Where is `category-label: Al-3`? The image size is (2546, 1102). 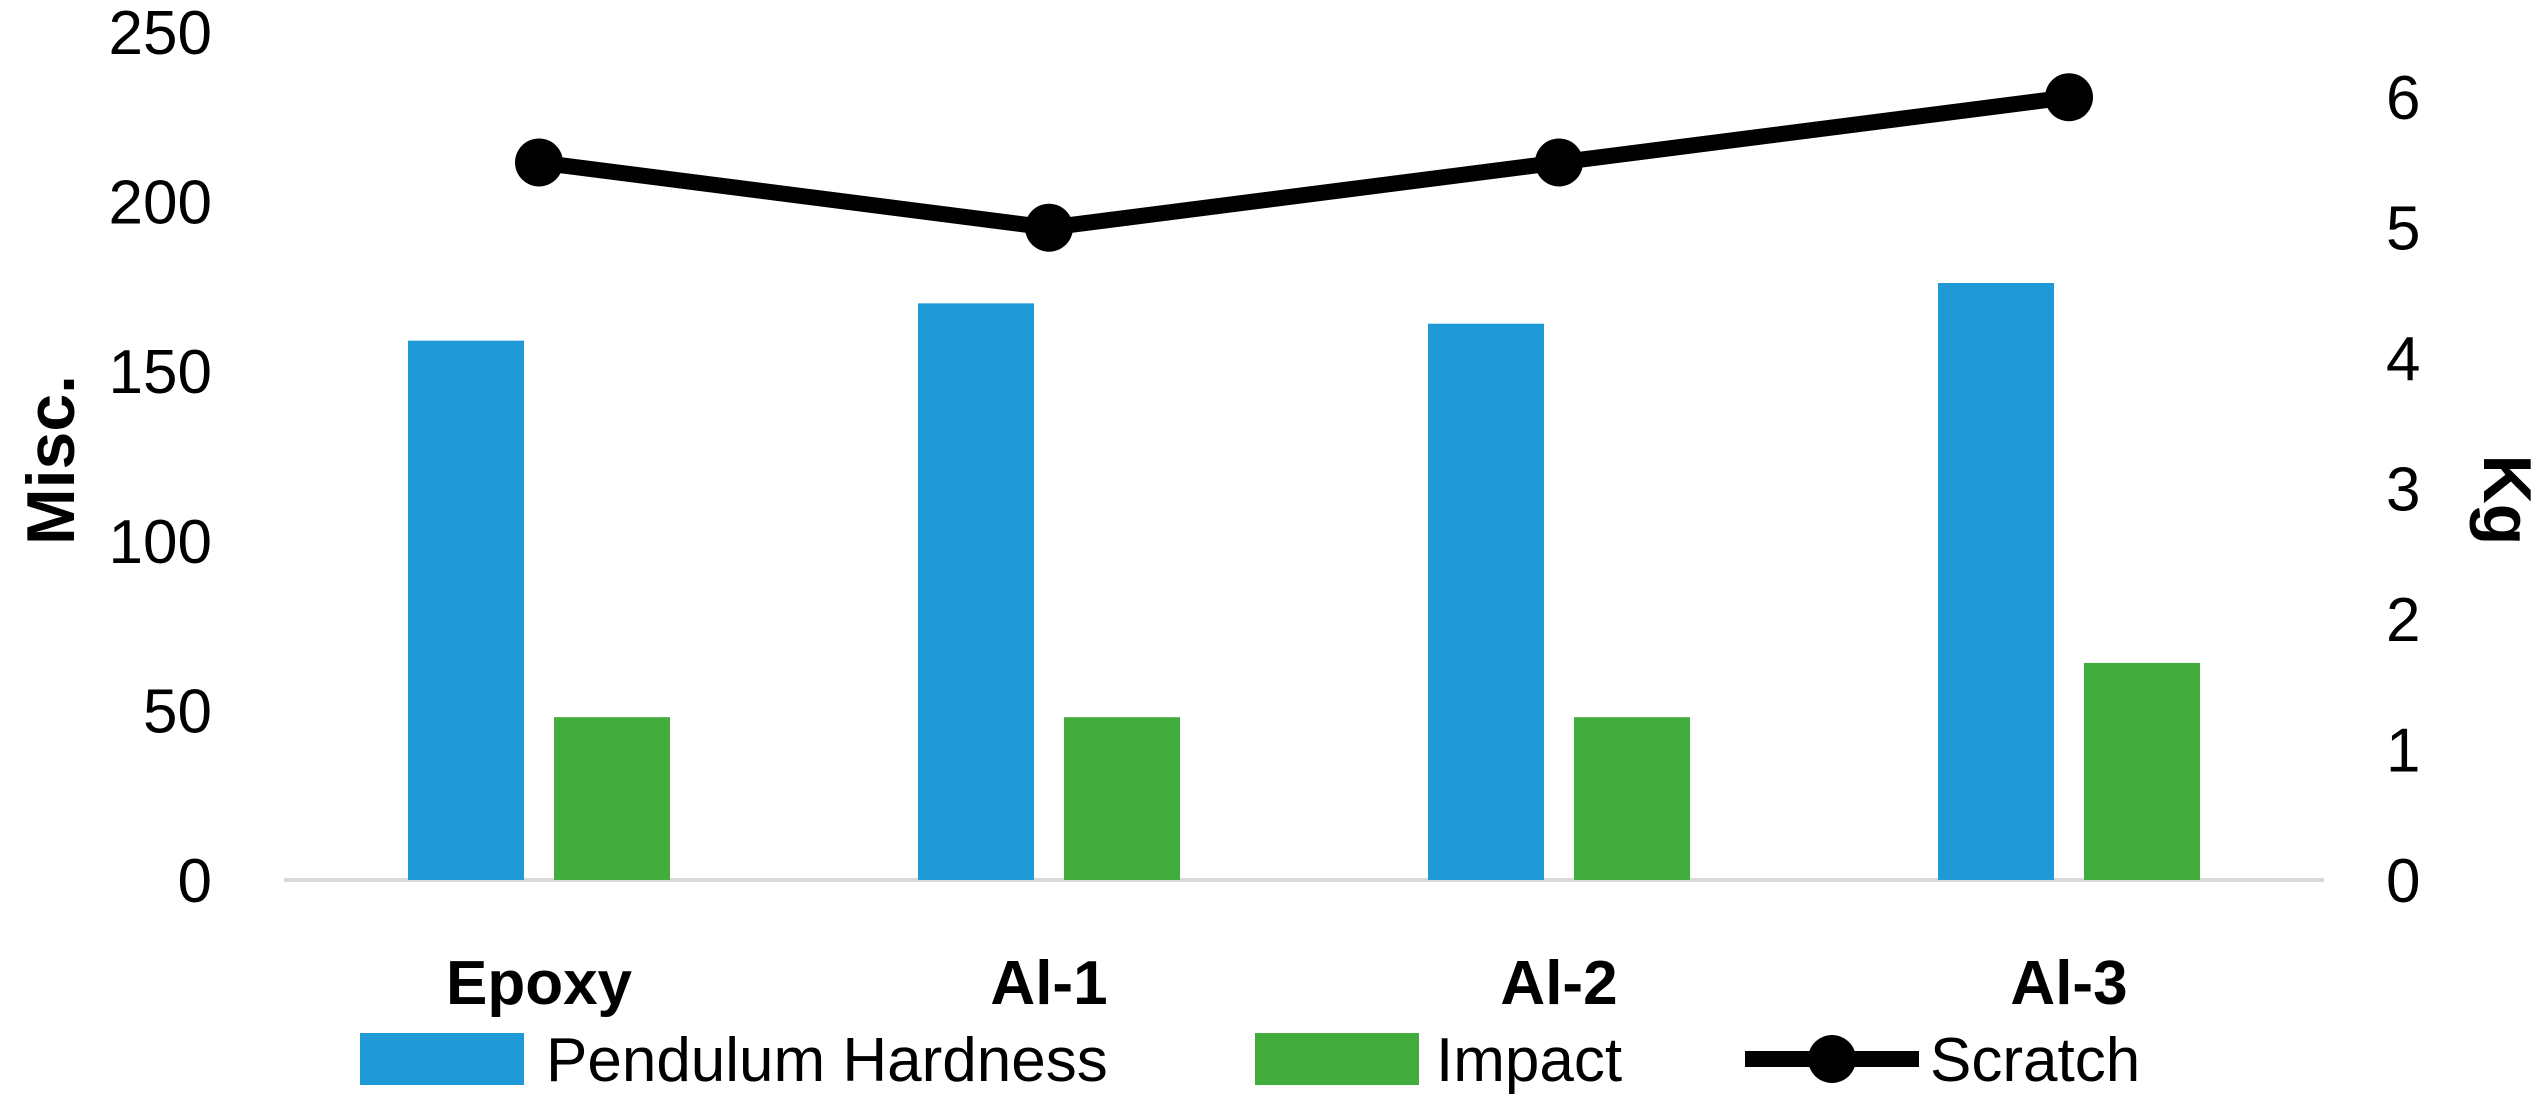
category-label: Al-3 is located at coordinates (2068, 983).